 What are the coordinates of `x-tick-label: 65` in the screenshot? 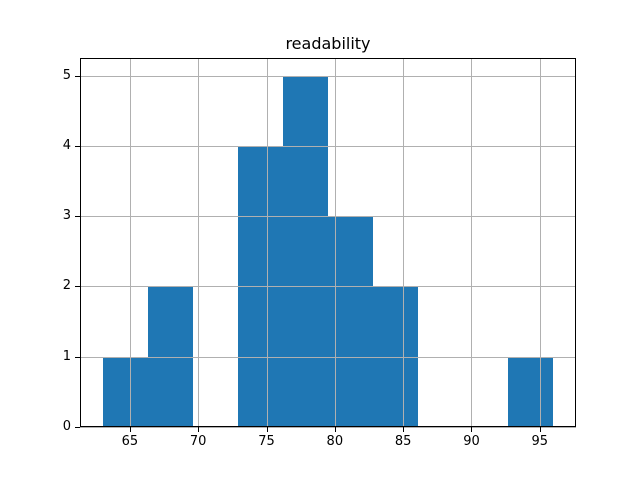 It's located at (130, 441).